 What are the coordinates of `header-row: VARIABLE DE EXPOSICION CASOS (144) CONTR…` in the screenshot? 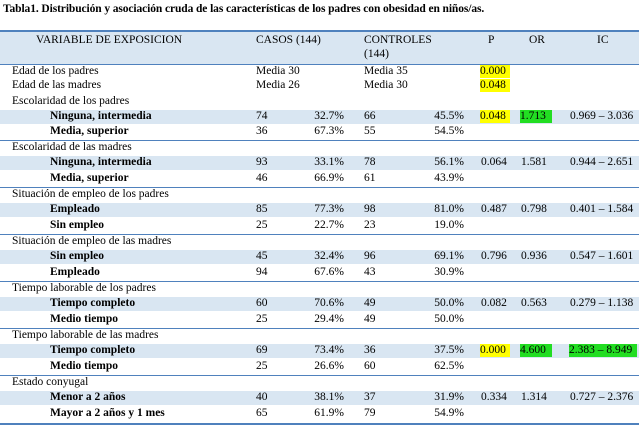 It's located at (319, 48).